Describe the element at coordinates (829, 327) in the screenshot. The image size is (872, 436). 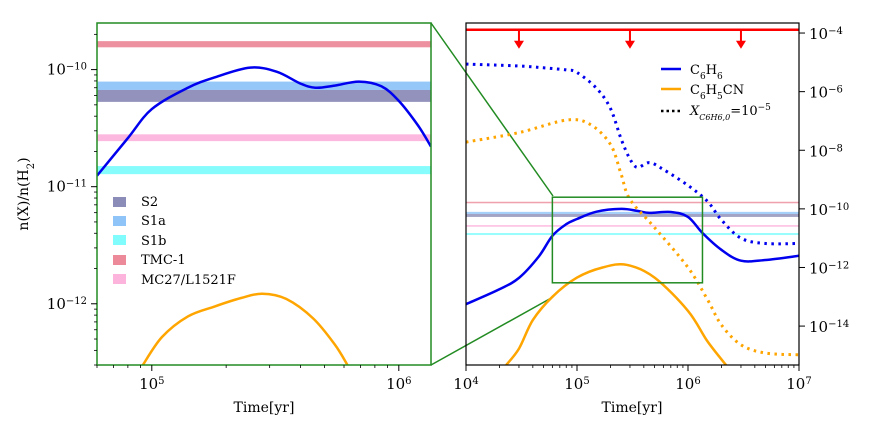
I see `y-tick-label: 10⁻¹⁴` at that location.